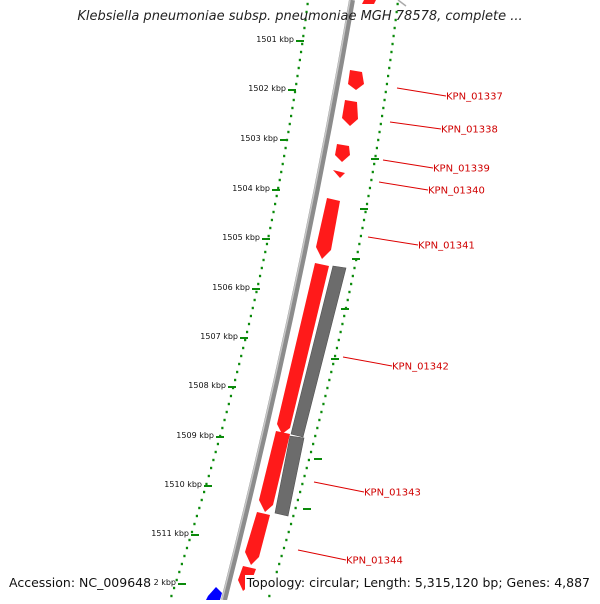  Describe the element at coordinates (219, 336) in the screenshot. I see `tick-label: 1507 kbp` at that location.